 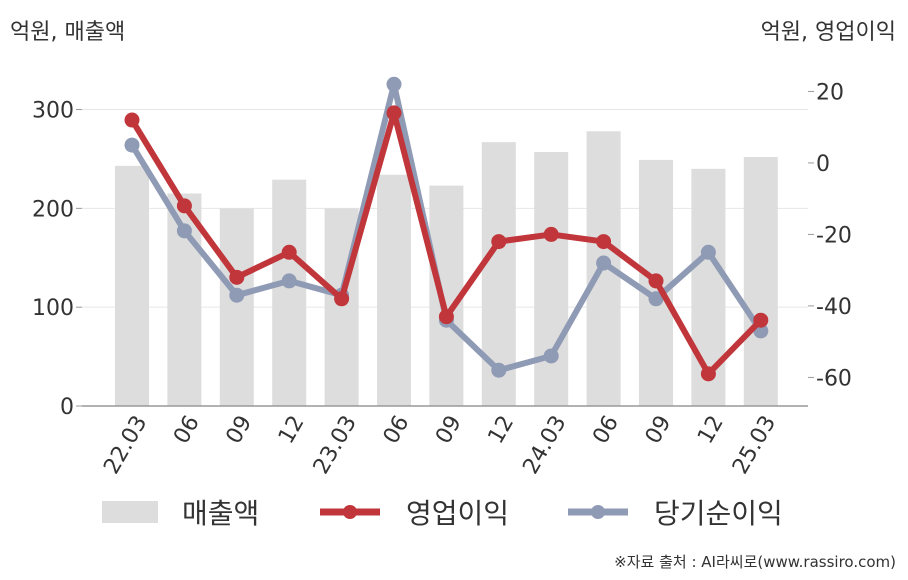 I want to click on left-tick-label: 300, so click(x=53, y=111).